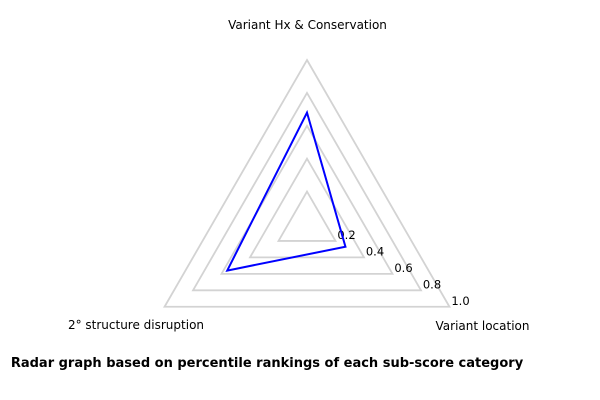  What do you see at coordinates (460, 301) in the screenshot?
I see `radial-tick-label: 1.0` at bounding box center [460, 301].